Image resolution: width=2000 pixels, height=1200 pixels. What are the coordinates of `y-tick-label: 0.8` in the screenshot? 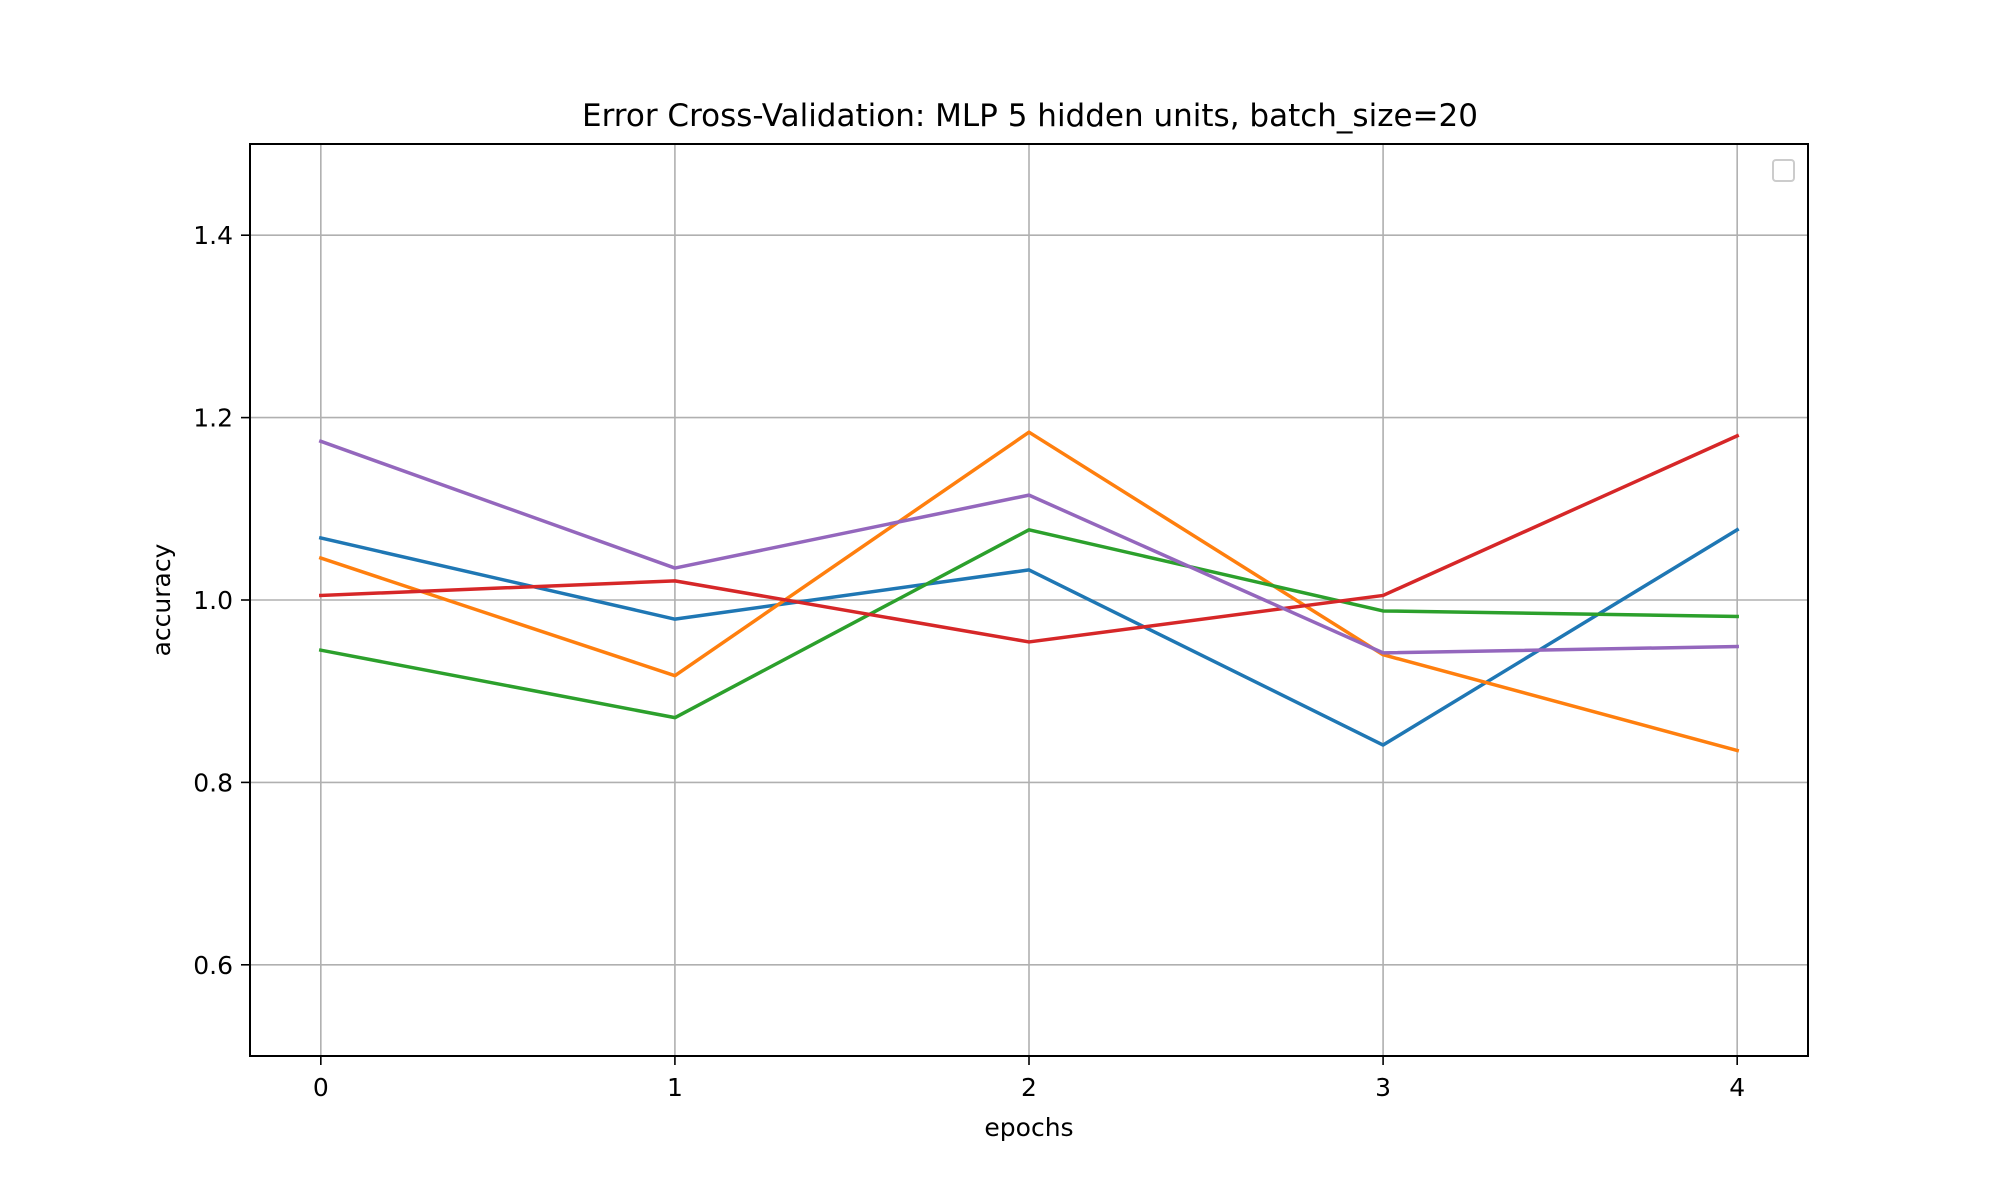 It's located at (213, 782).